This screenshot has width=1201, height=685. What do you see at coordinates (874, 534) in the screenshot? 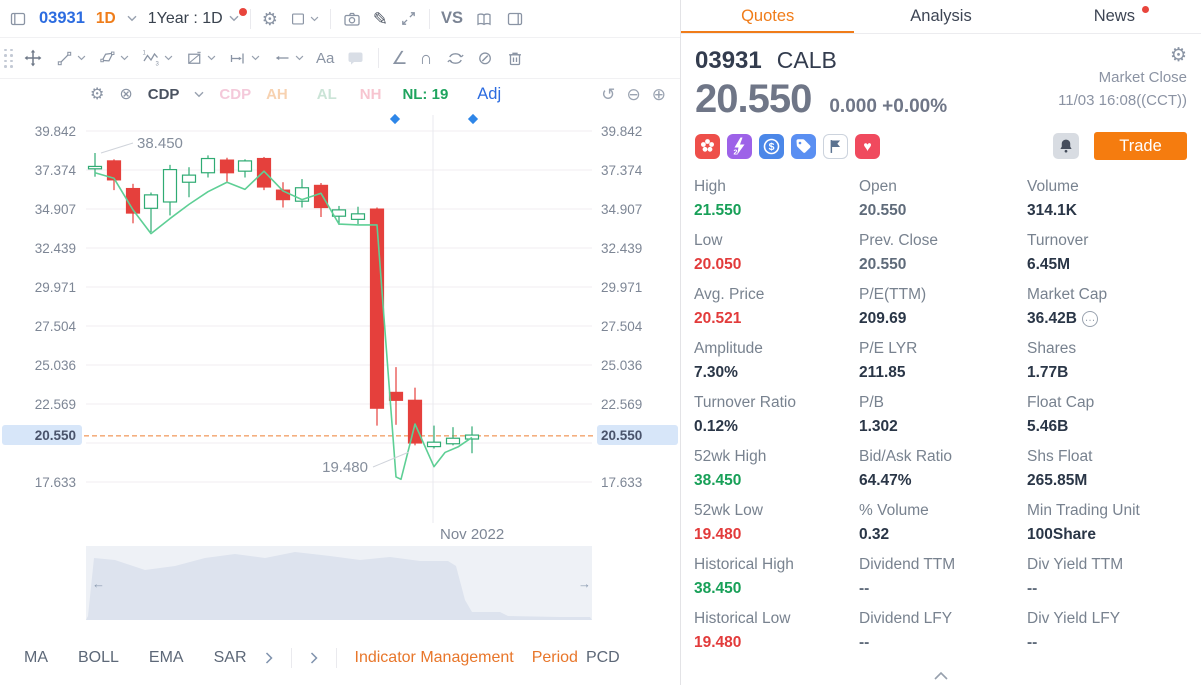
I see `stat-value: 0.32` at bounding box center [874, 534].